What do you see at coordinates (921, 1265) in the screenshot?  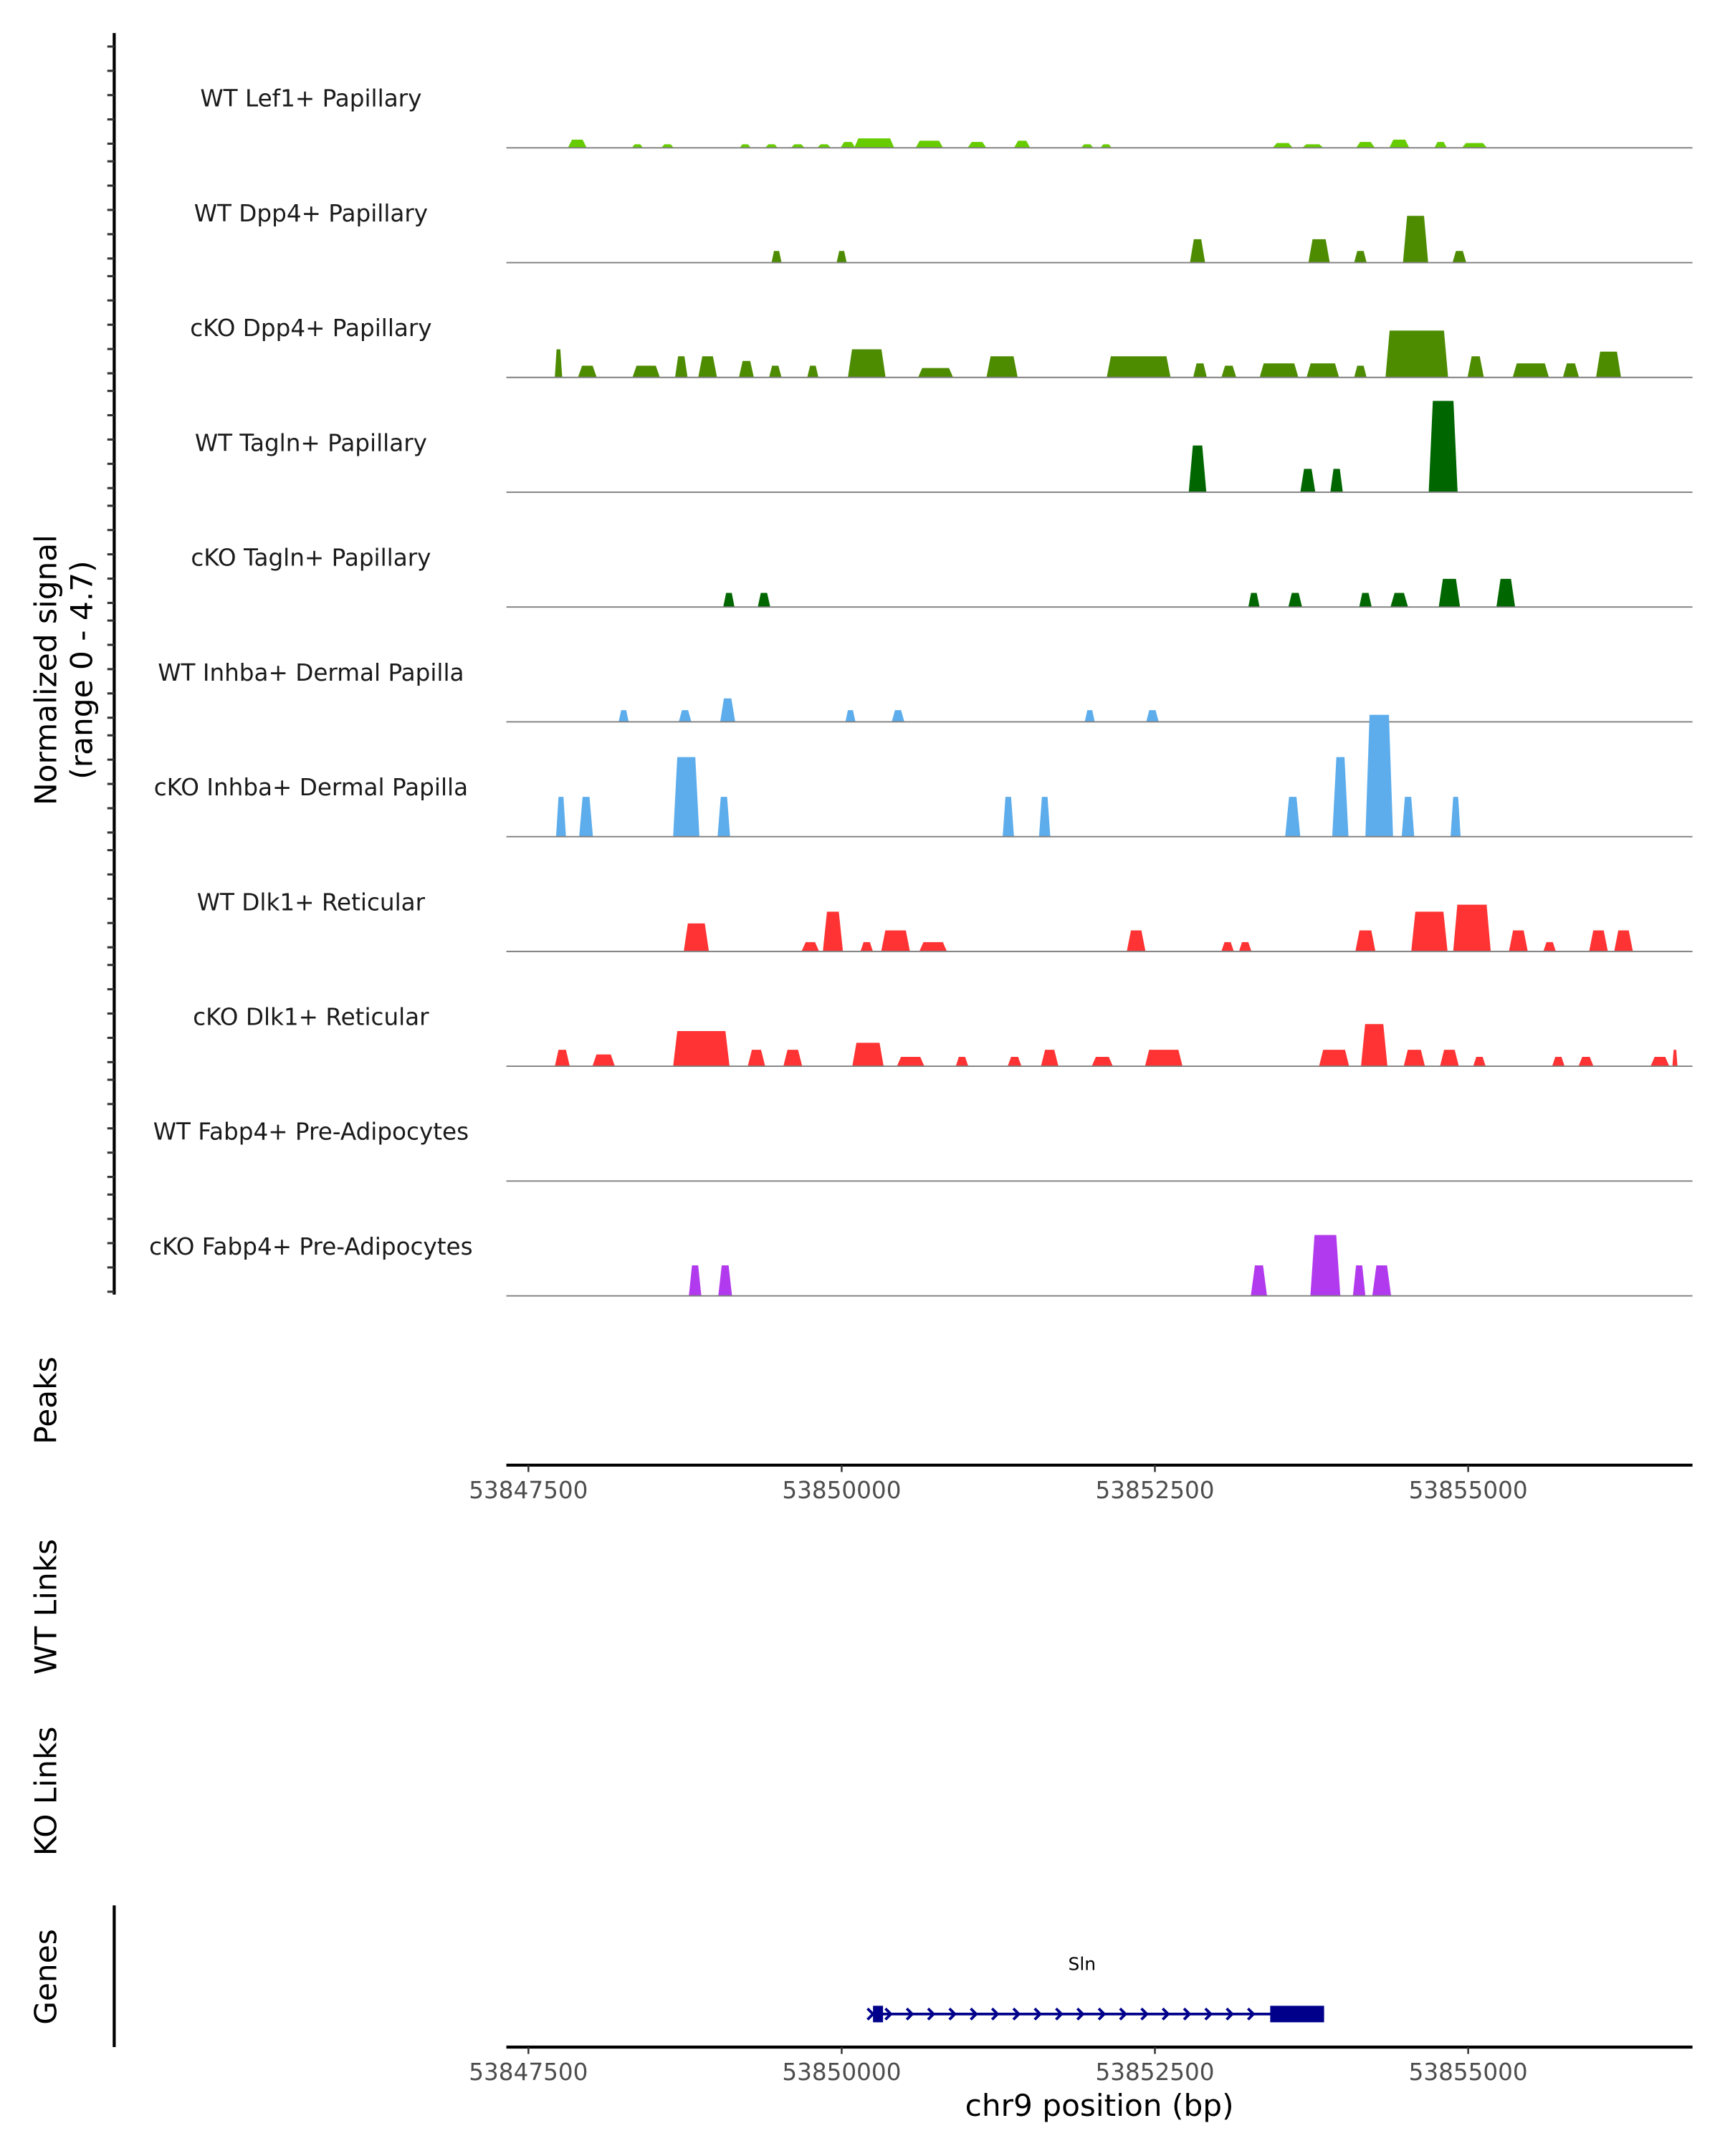 I see `track: cKO Fabp4+ Pre-Adipocytes` at bounding box center [921, 1265].